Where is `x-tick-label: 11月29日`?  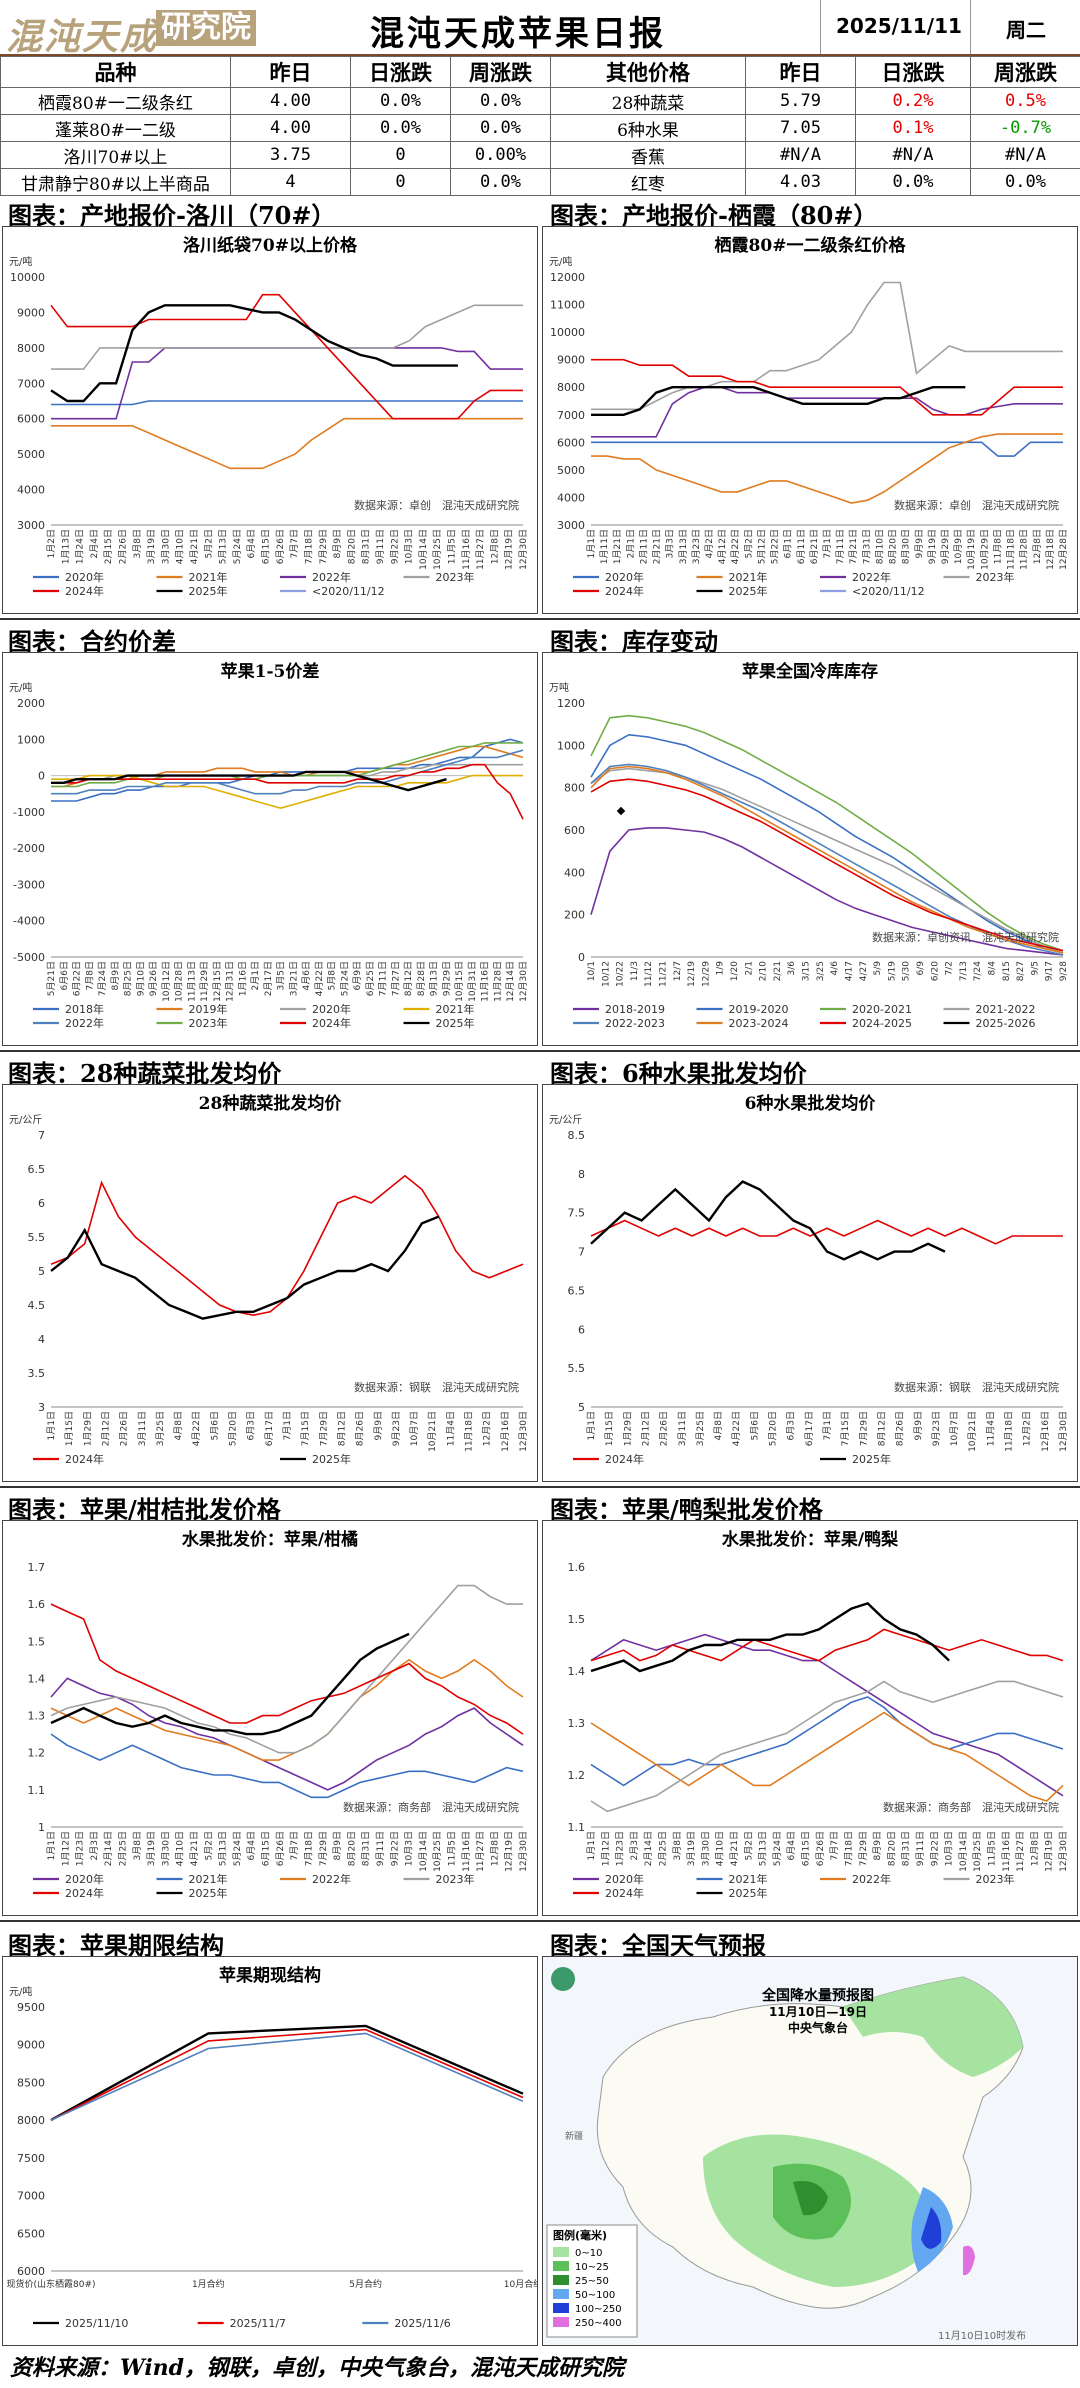 x-tick-label: 11月29日 is located at coordinates (204, 981).